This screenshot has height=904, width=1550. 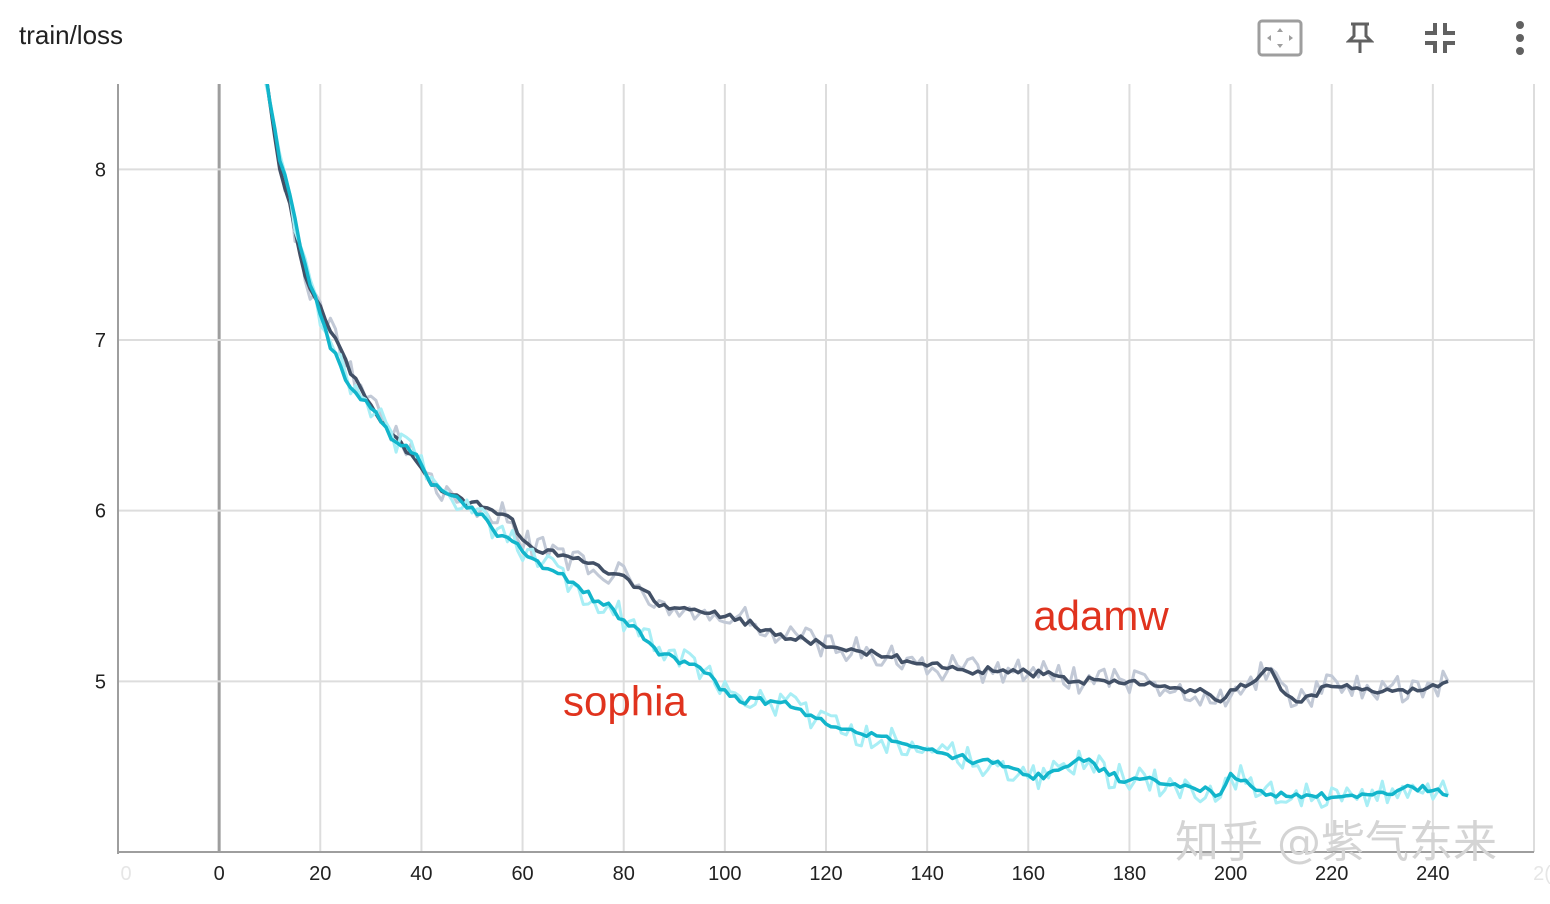 I want to click on collapse-icon, so click(x=1440, y=38).